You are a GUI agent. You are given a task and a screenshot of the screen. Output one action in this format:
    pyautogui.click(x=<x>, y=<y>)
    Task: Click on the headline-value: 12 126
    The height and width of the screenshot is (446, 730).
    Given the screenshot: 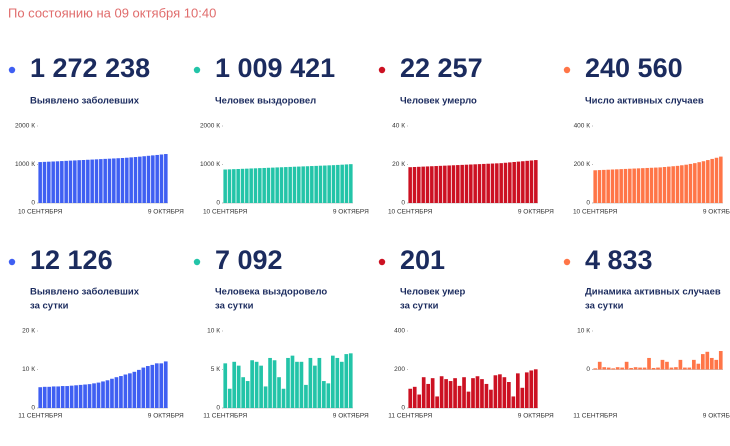 What is the action you would take?
    pyautogui.click(x=71, y=260)
    